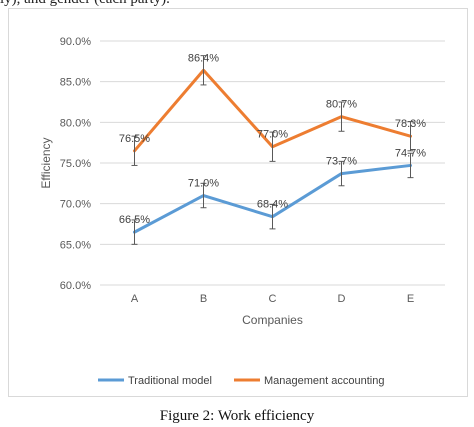  What do you see at coordinates (203, 58) in the screenshot?
I see `data-label: 86.4%` at bounding box center [203, 58].